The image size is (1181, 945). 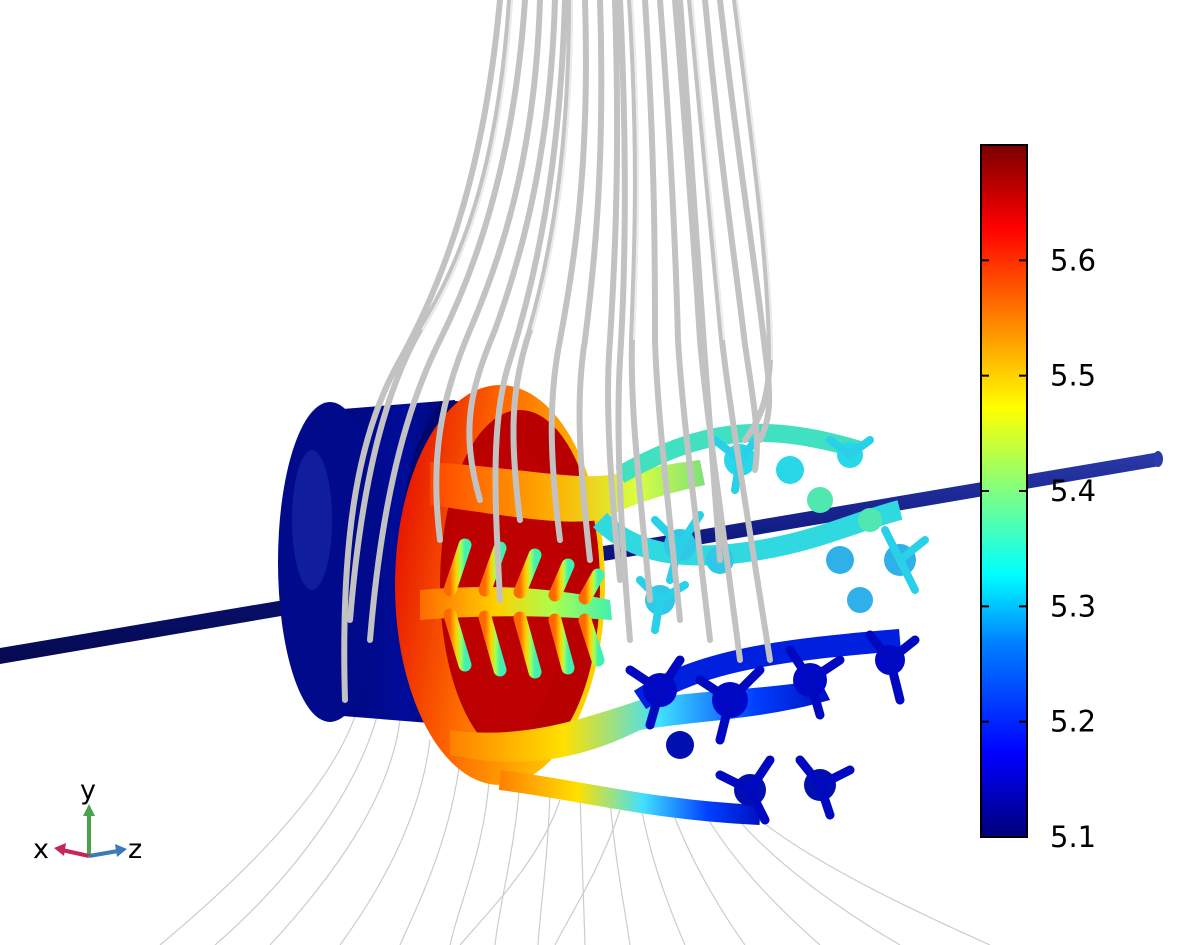 What do you see at coordinates (135, 849) in the screenshot?
I see `z-axis-label: z` at bounding box center [135, 849].